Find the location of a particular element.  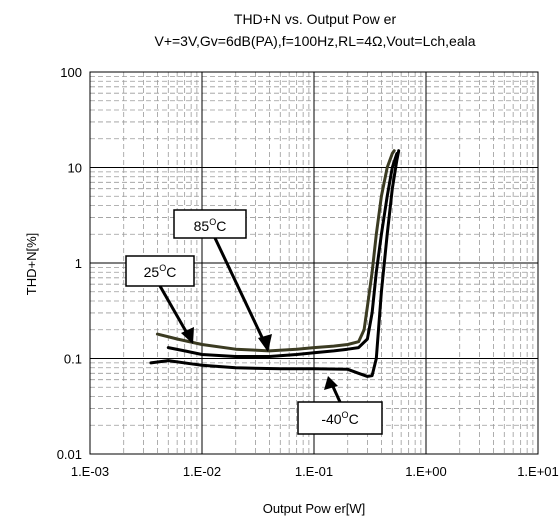

x-tick-label: 1.E-01 is located at coordinates (314, 471).